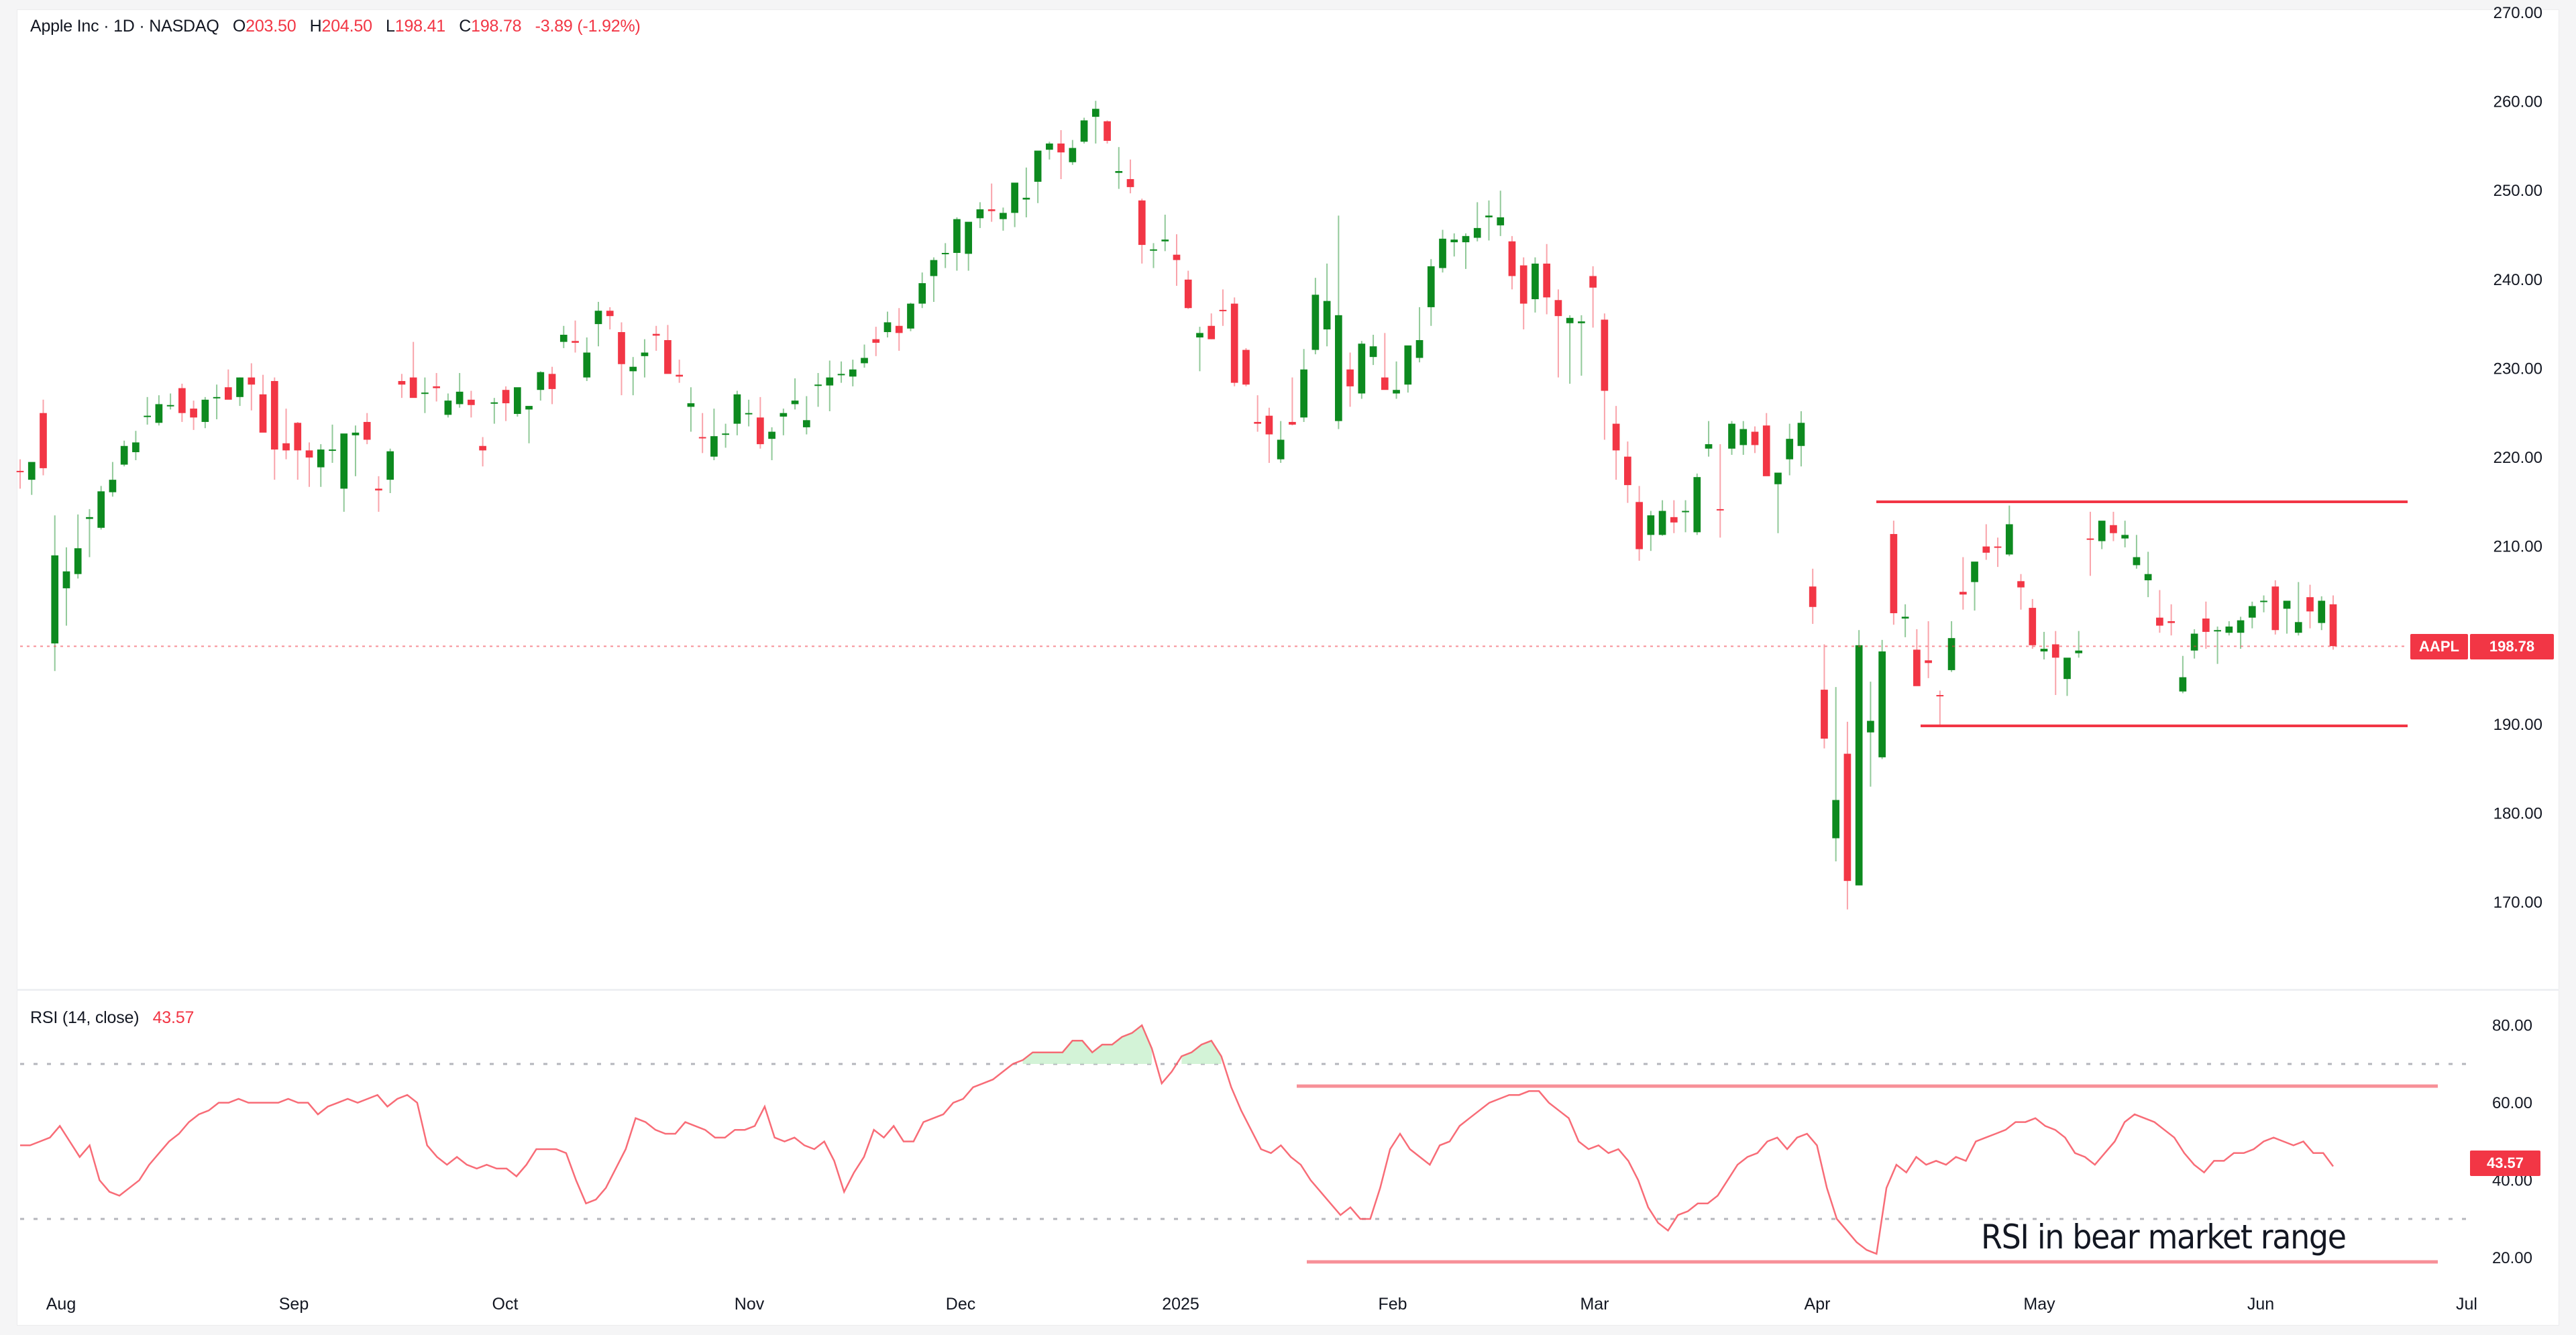  Describe the element at coordinates (346, 26) in the screenshot. I see `high-value: 204.50` at that location.